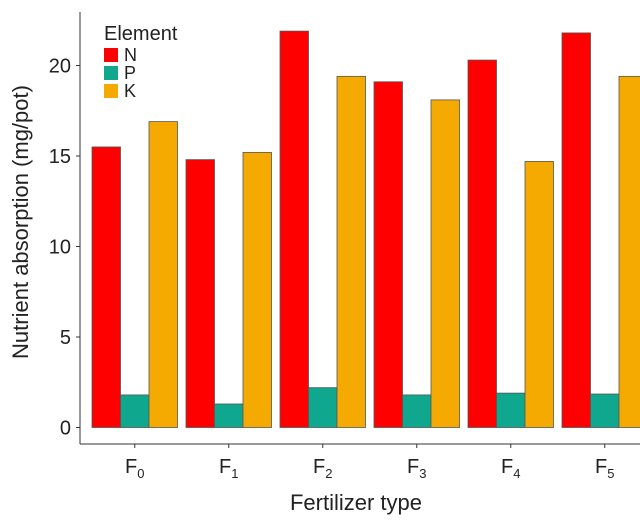 The width and height of the screenshot is (640, 521). Describe the element at coordinates (539, 294) in the screenshot. I see `bar-K-F4` at that location.